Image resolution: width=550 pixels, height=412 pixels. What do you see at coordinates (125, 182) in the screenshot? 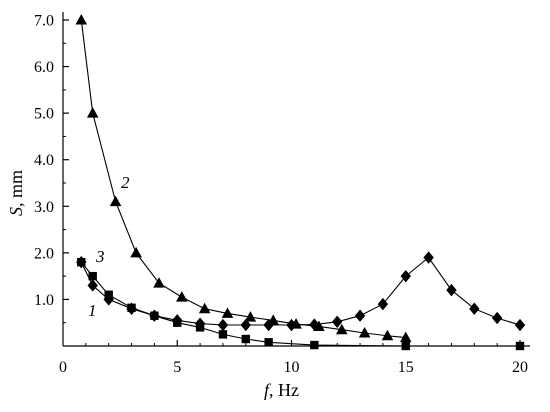
I see `series-label-2: 2` at bounding box center [125, 182].